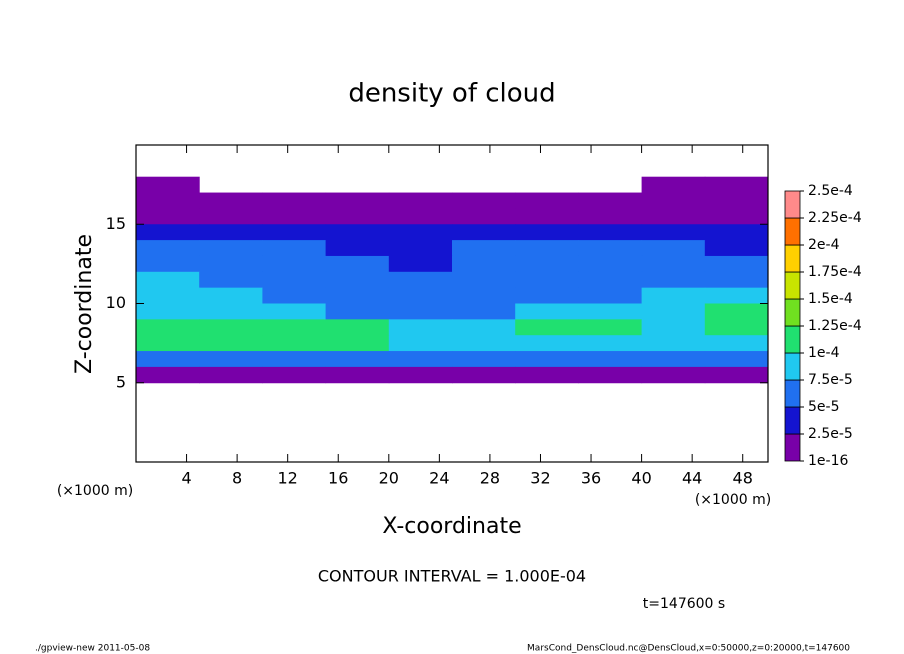 The width and height of the screenshot is (904, 654). I want to click on colorbar-label: 7.5e-5, so click(830, 380).